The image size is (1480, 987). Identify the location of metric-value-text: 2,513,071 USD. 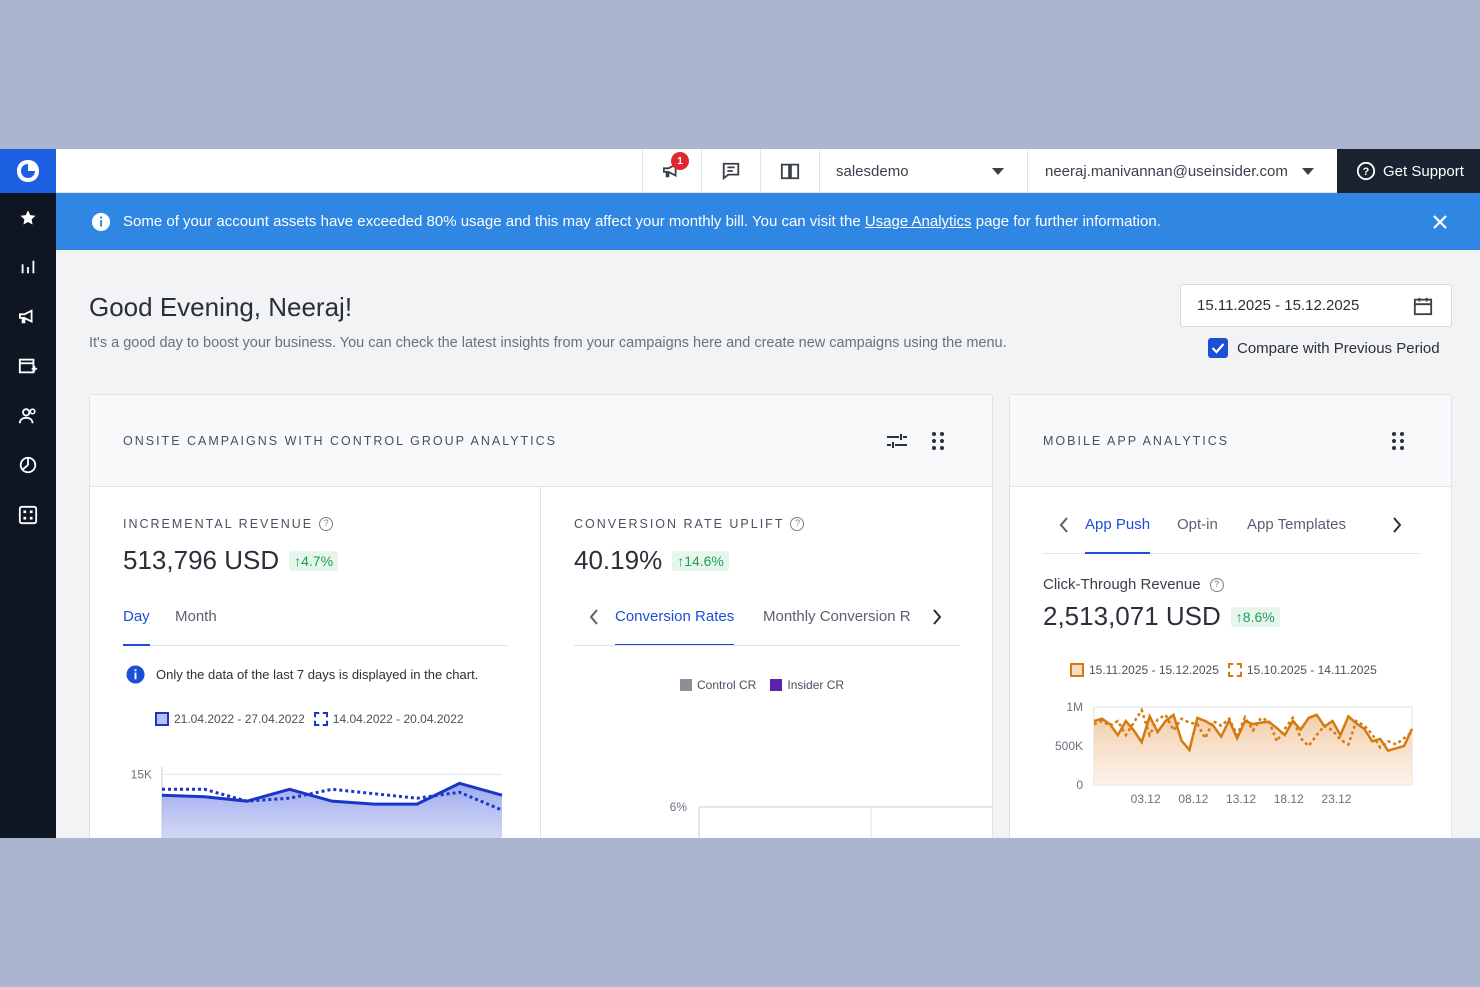
(1132, 616).